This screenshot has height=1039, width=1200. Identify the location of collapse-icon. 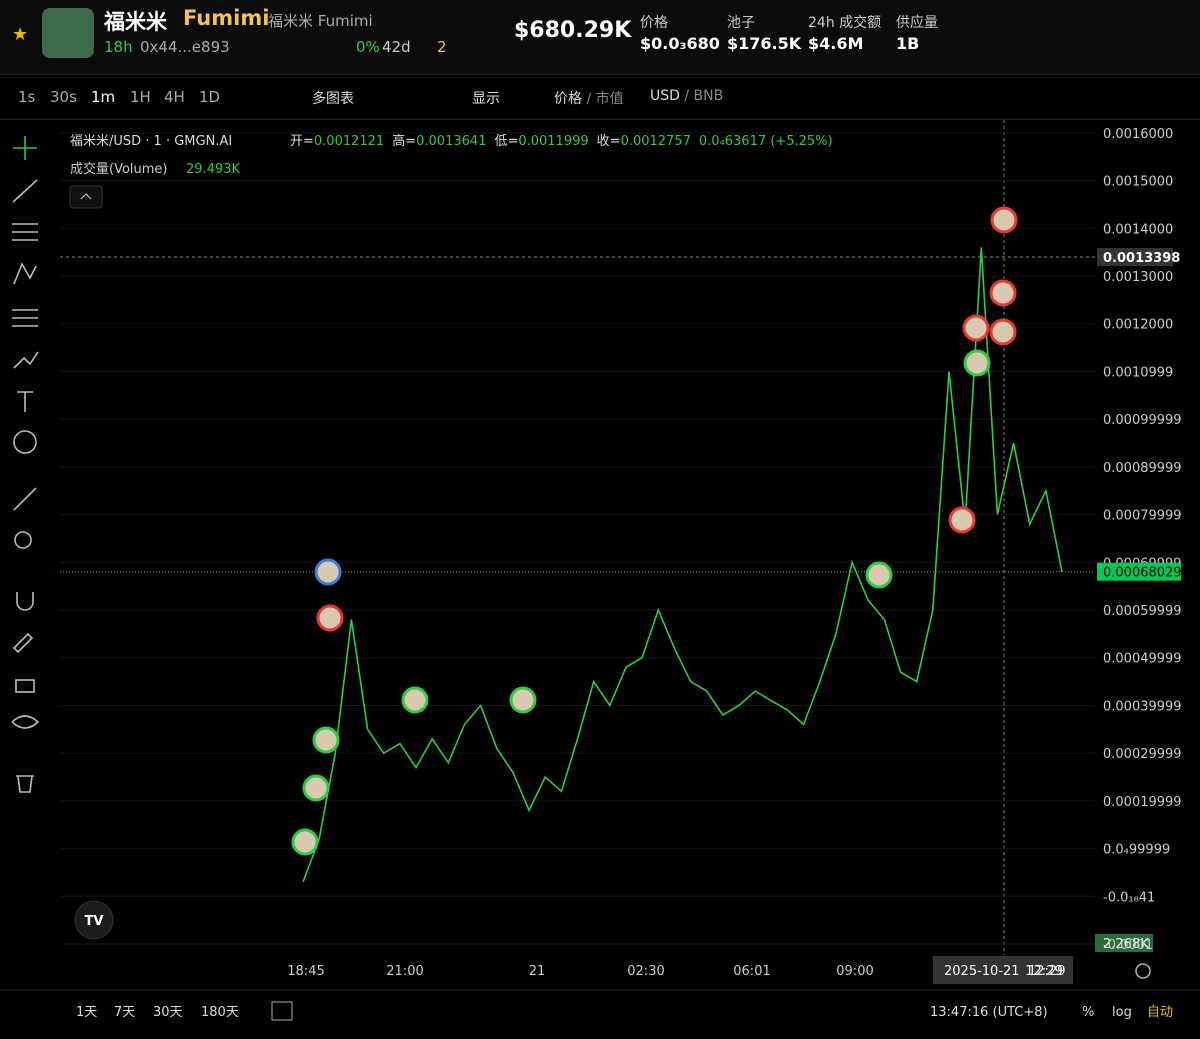
(86, 196).